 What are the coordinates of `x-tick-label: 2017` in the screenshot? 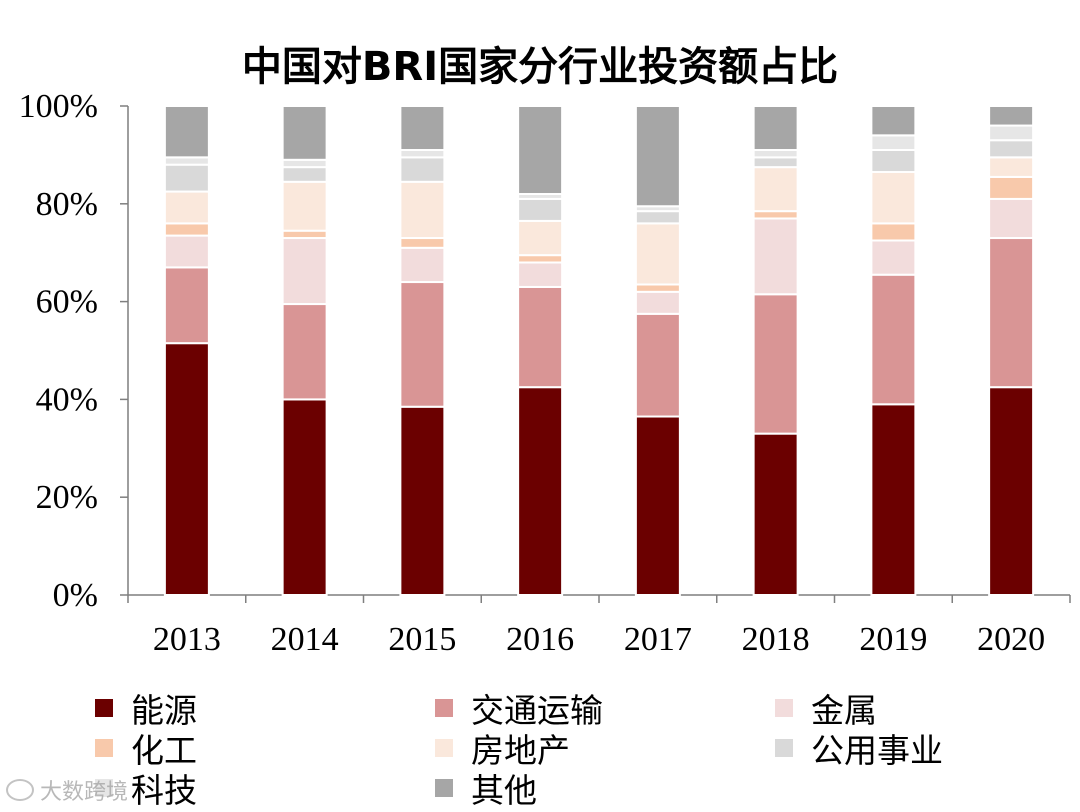 It's located at (658, 639).